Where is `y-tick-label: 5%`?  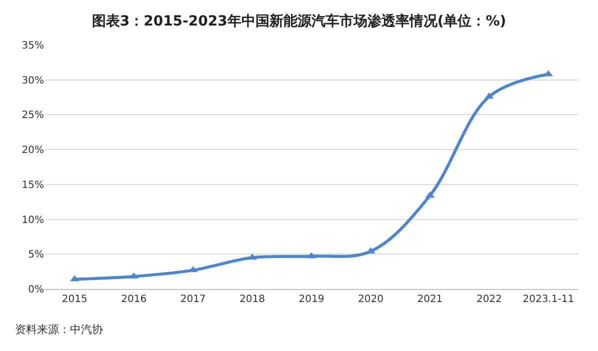
y-tick-label: 5% is located at coordinates (36, 255).